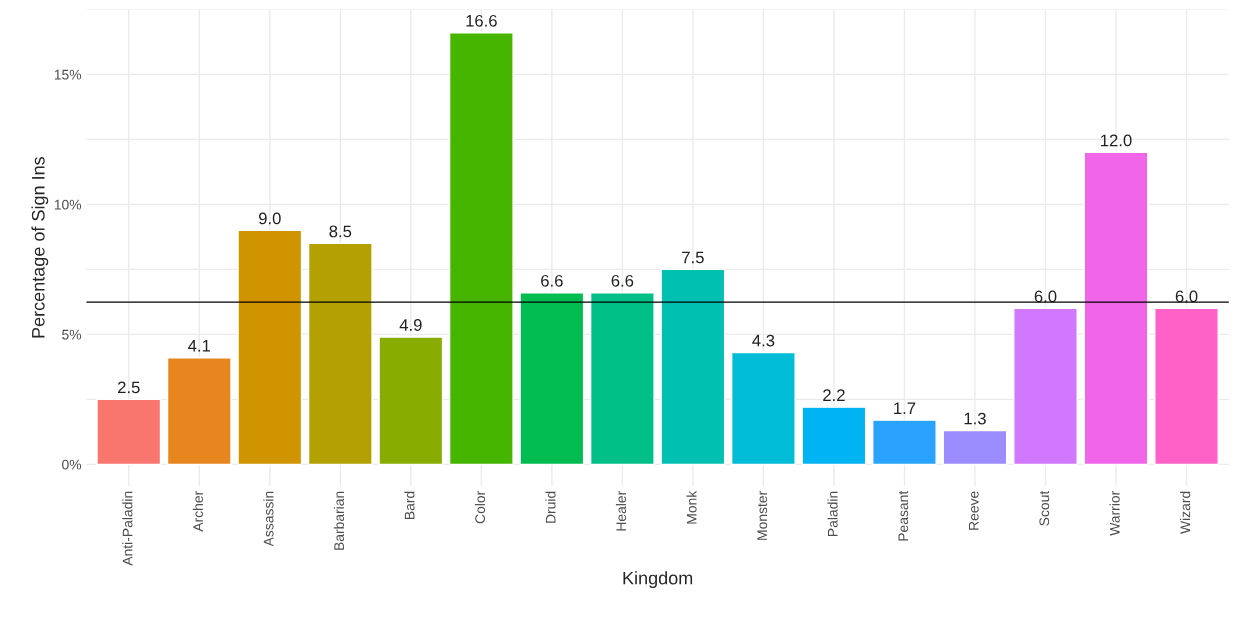  What do you see at coordinates (198, 511) in the screenshot?
I see `x-tick-label: Archer` at bounding box center [198, 511].